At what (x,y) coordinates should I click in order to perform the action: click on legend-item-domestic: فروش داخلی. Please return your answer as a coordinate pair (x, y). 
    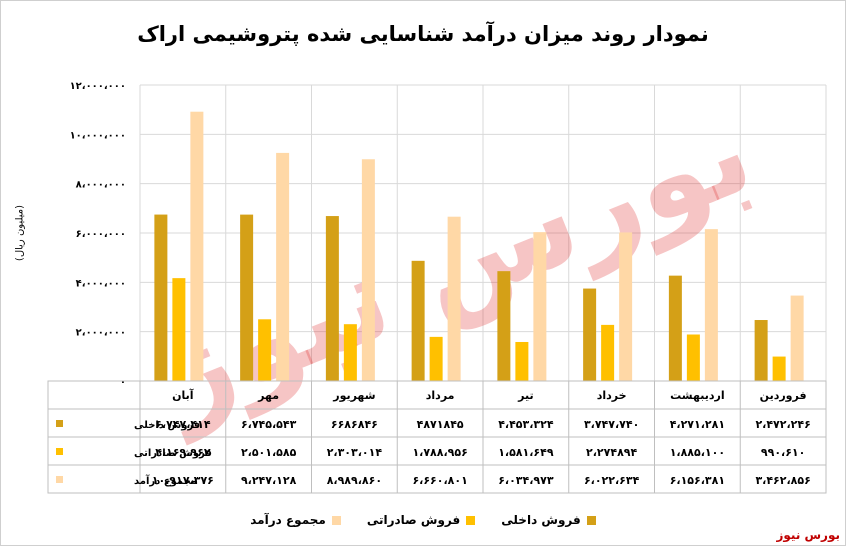
    Looking at the image, I should click on (548, 520).